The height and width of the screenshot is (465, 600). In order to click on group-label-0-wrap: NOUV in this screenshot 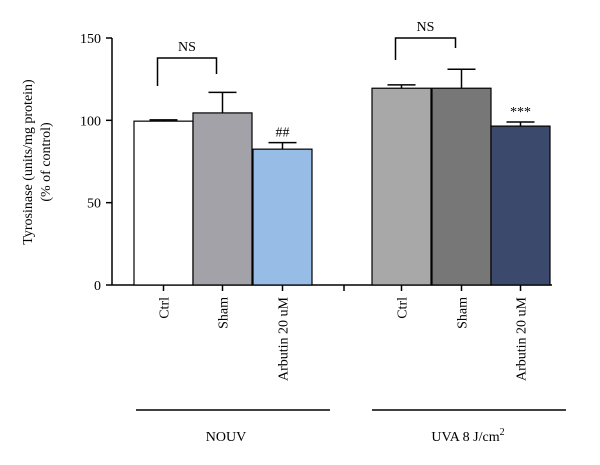, I will do `click(233, 427)`.